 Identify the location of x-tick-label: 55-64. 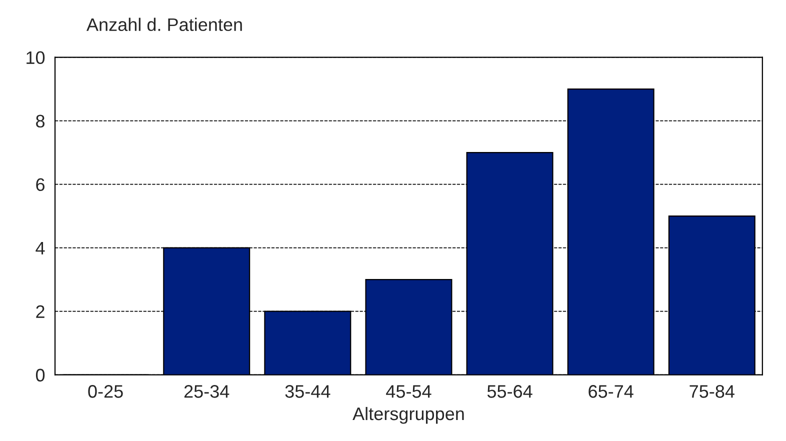
(509, 391).